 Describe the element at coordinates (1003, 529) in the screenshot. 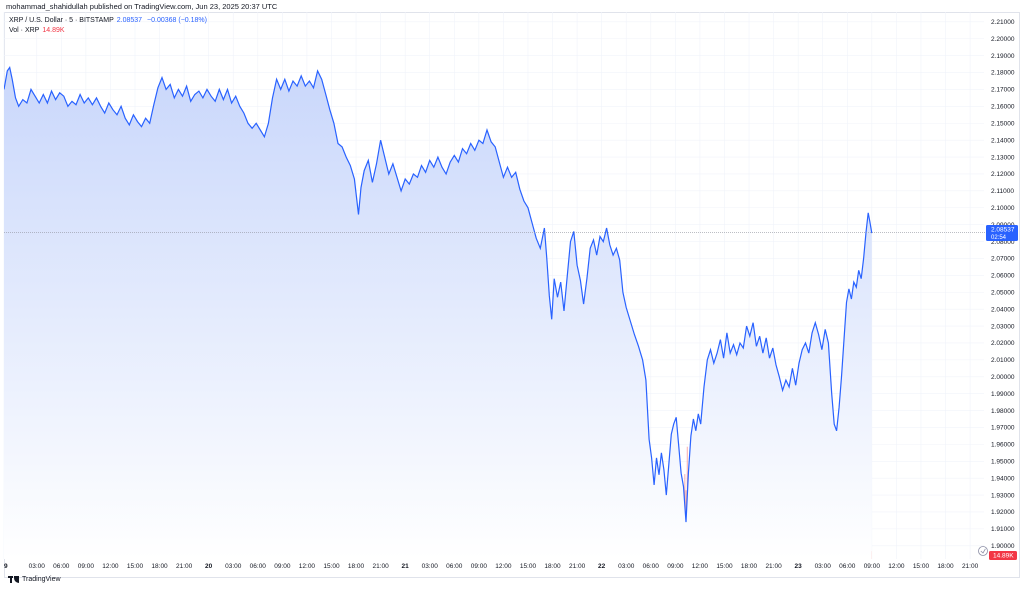

I see `price-tick-label: 1.91000` at that location.